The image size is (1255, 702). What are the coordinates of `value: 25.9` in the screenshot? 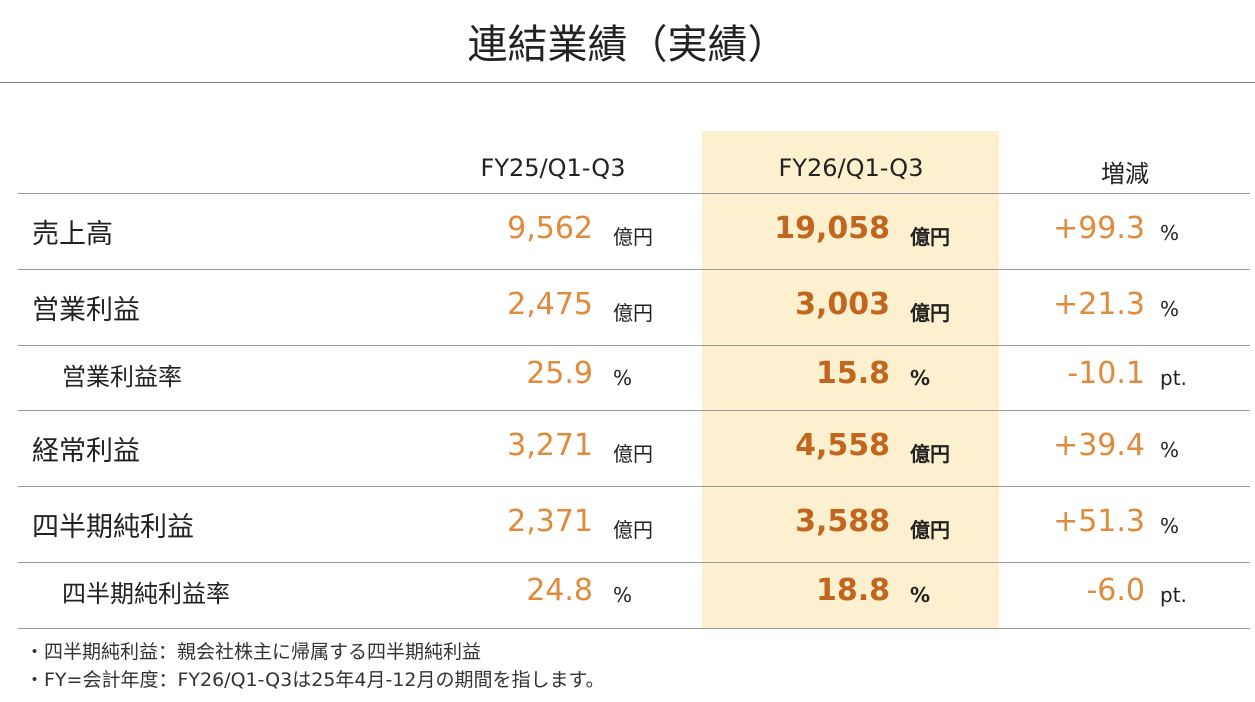 It's located at (559, 373).